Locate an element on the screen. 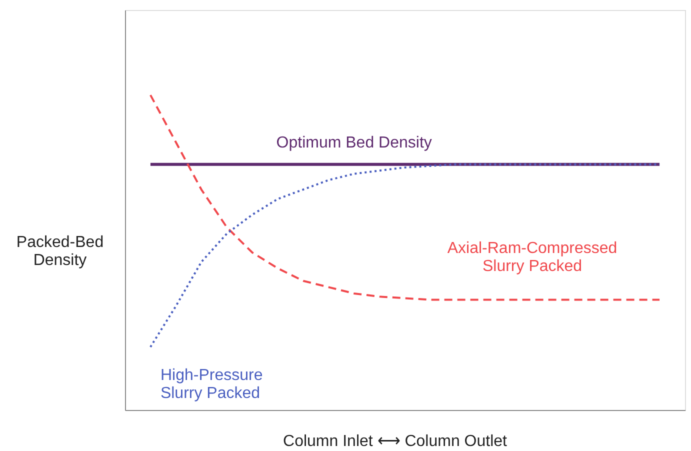  y-axis-title: Packed-Bed Density is located at coordinates (60, 251).